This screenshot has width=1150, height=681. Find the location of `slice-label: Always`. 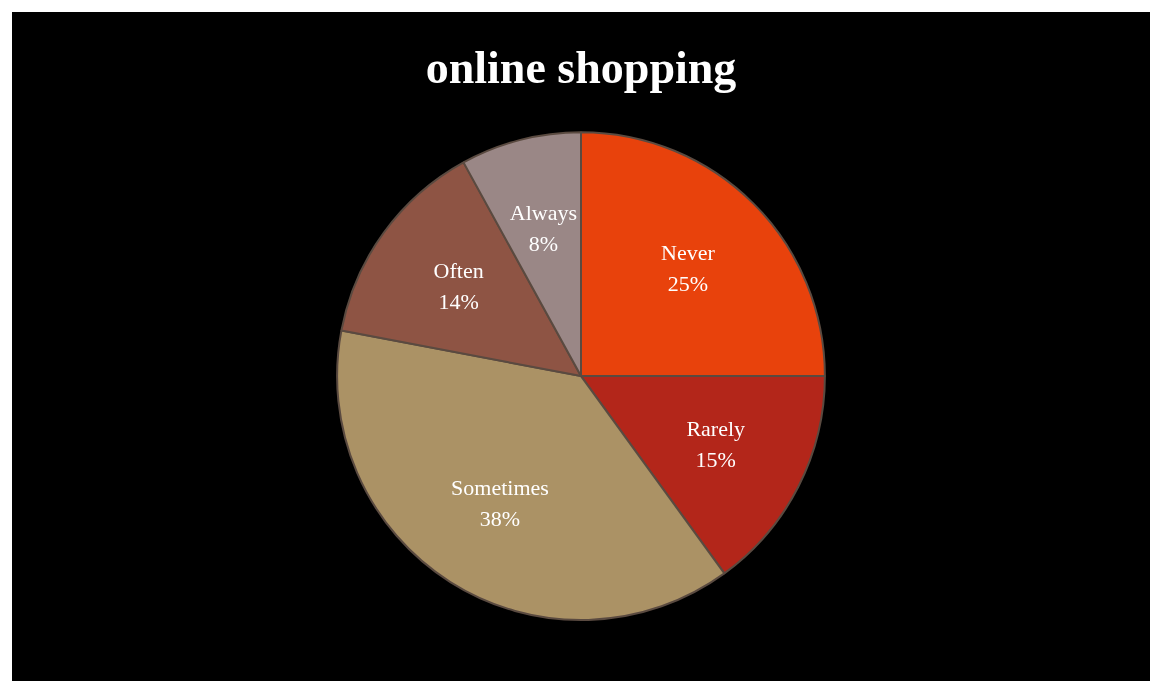

slice-label: Always is located at coordinates (543, 213).